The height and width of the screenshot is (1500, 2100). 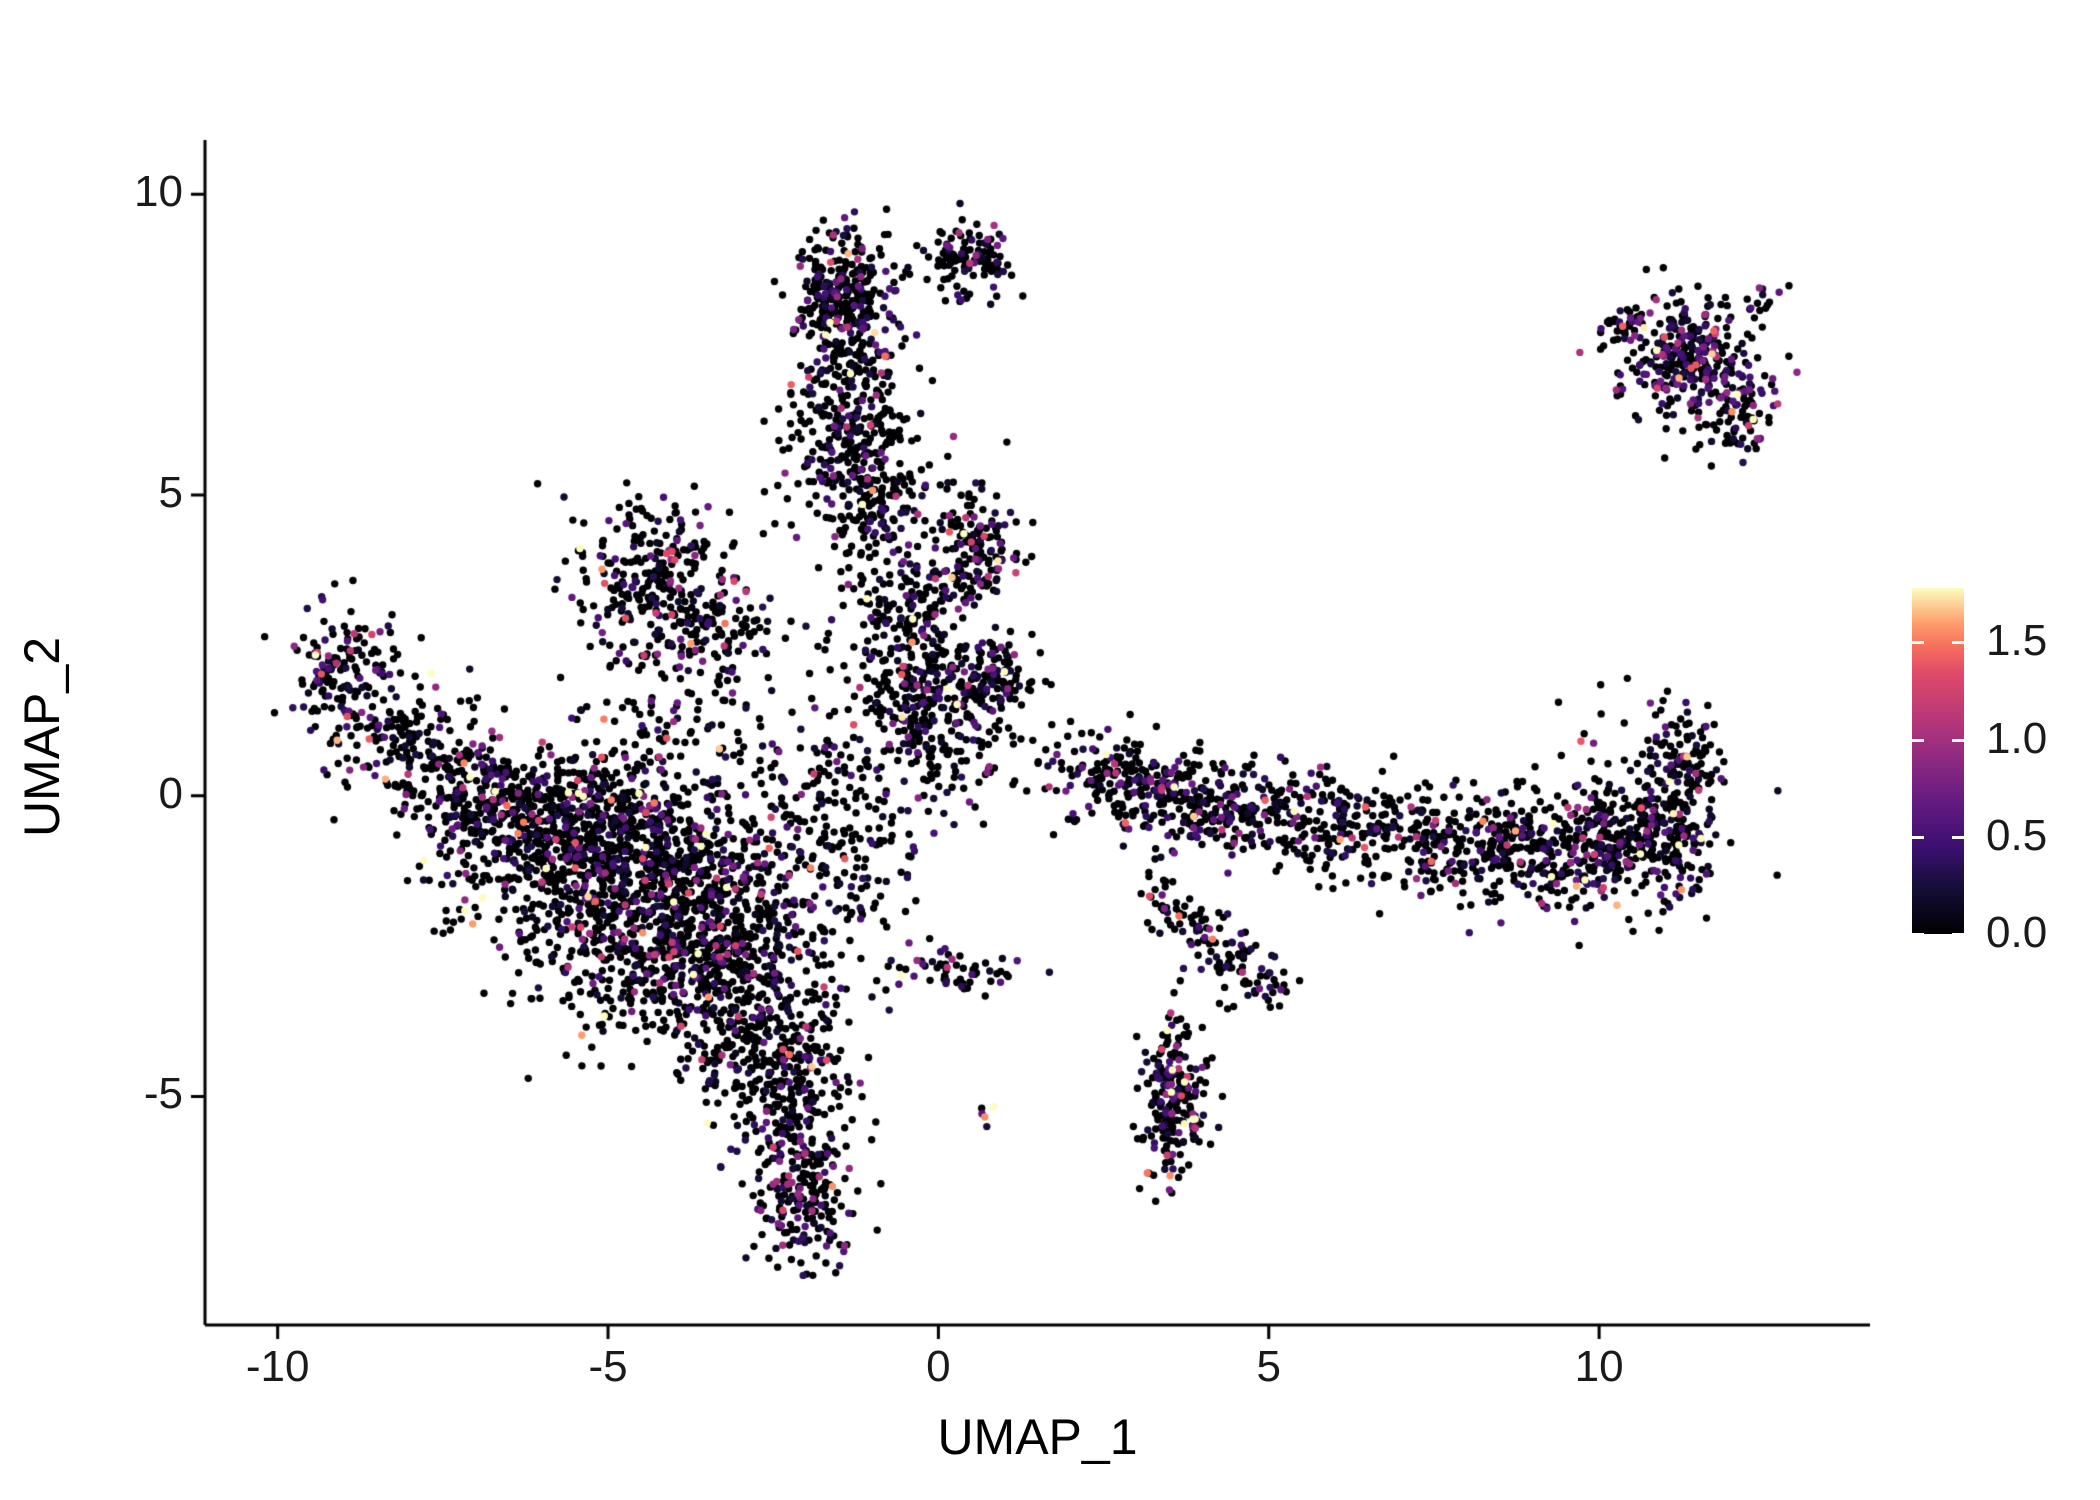 I want to click on x-tick-label: 10, so click(x=1599, y=1366).